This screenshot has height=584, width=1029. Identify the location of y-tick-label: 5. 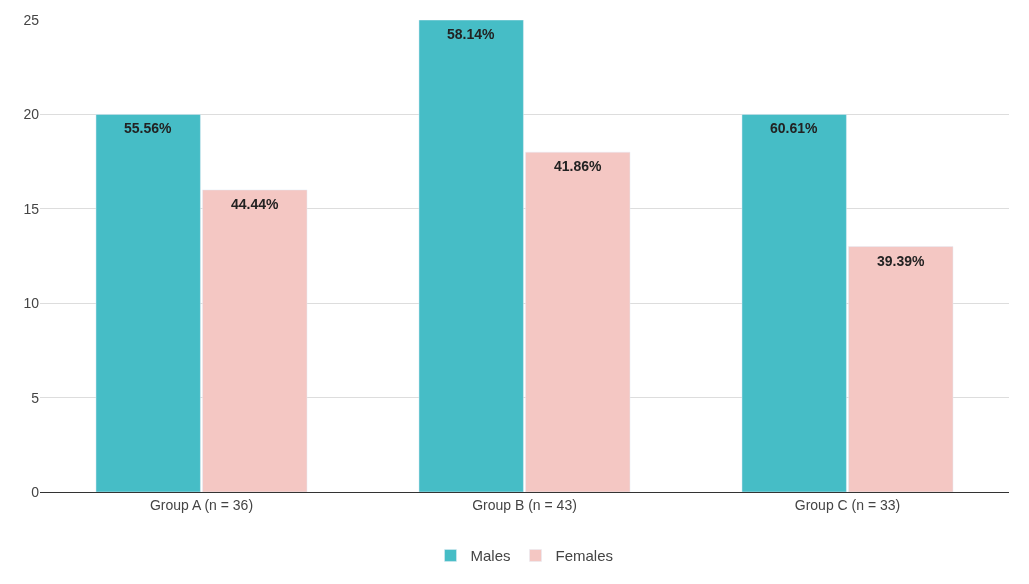
(35, 397).